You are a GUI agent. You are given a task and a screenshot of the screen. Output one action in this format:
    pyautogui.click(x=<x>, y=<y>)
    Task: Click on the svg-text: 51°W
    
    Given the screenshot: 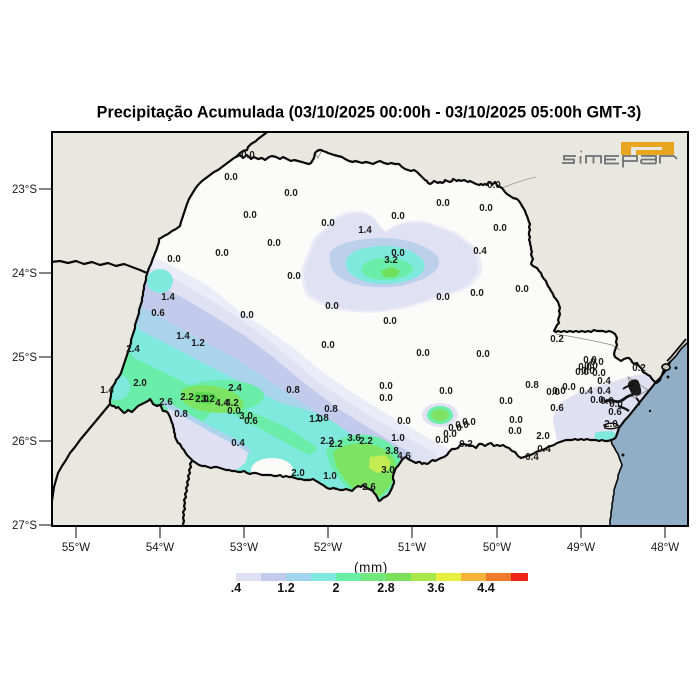 What is the action you would take?
    pyautogui.click(x=412, y=548)
    